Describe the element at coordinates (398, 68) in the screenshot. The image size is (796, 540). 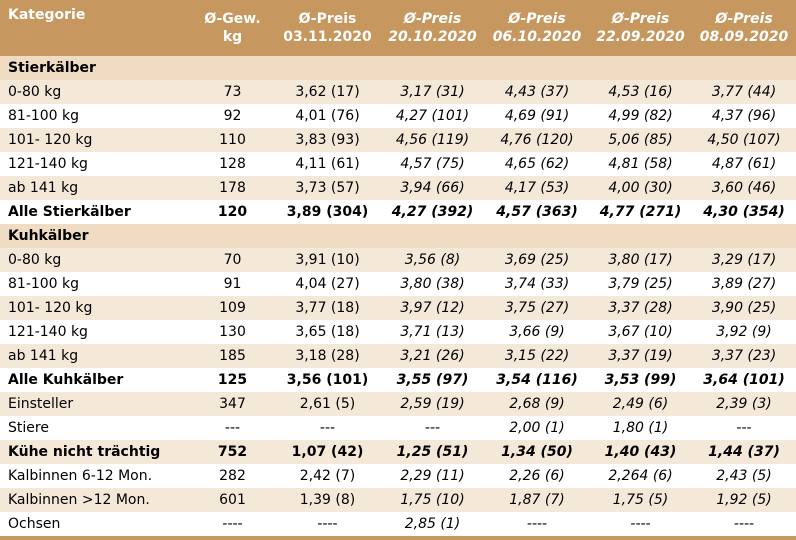
I see `section-row: Stierkälber` at that location.